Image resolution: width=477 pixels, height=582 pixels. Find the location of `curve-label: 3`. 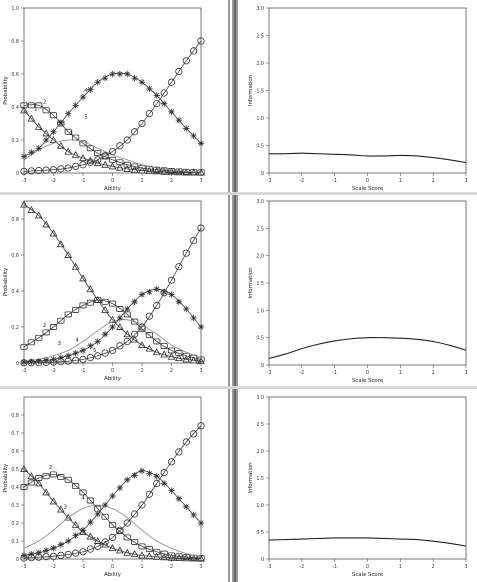

curve-label: 3 is located at coordinates (71, 134).